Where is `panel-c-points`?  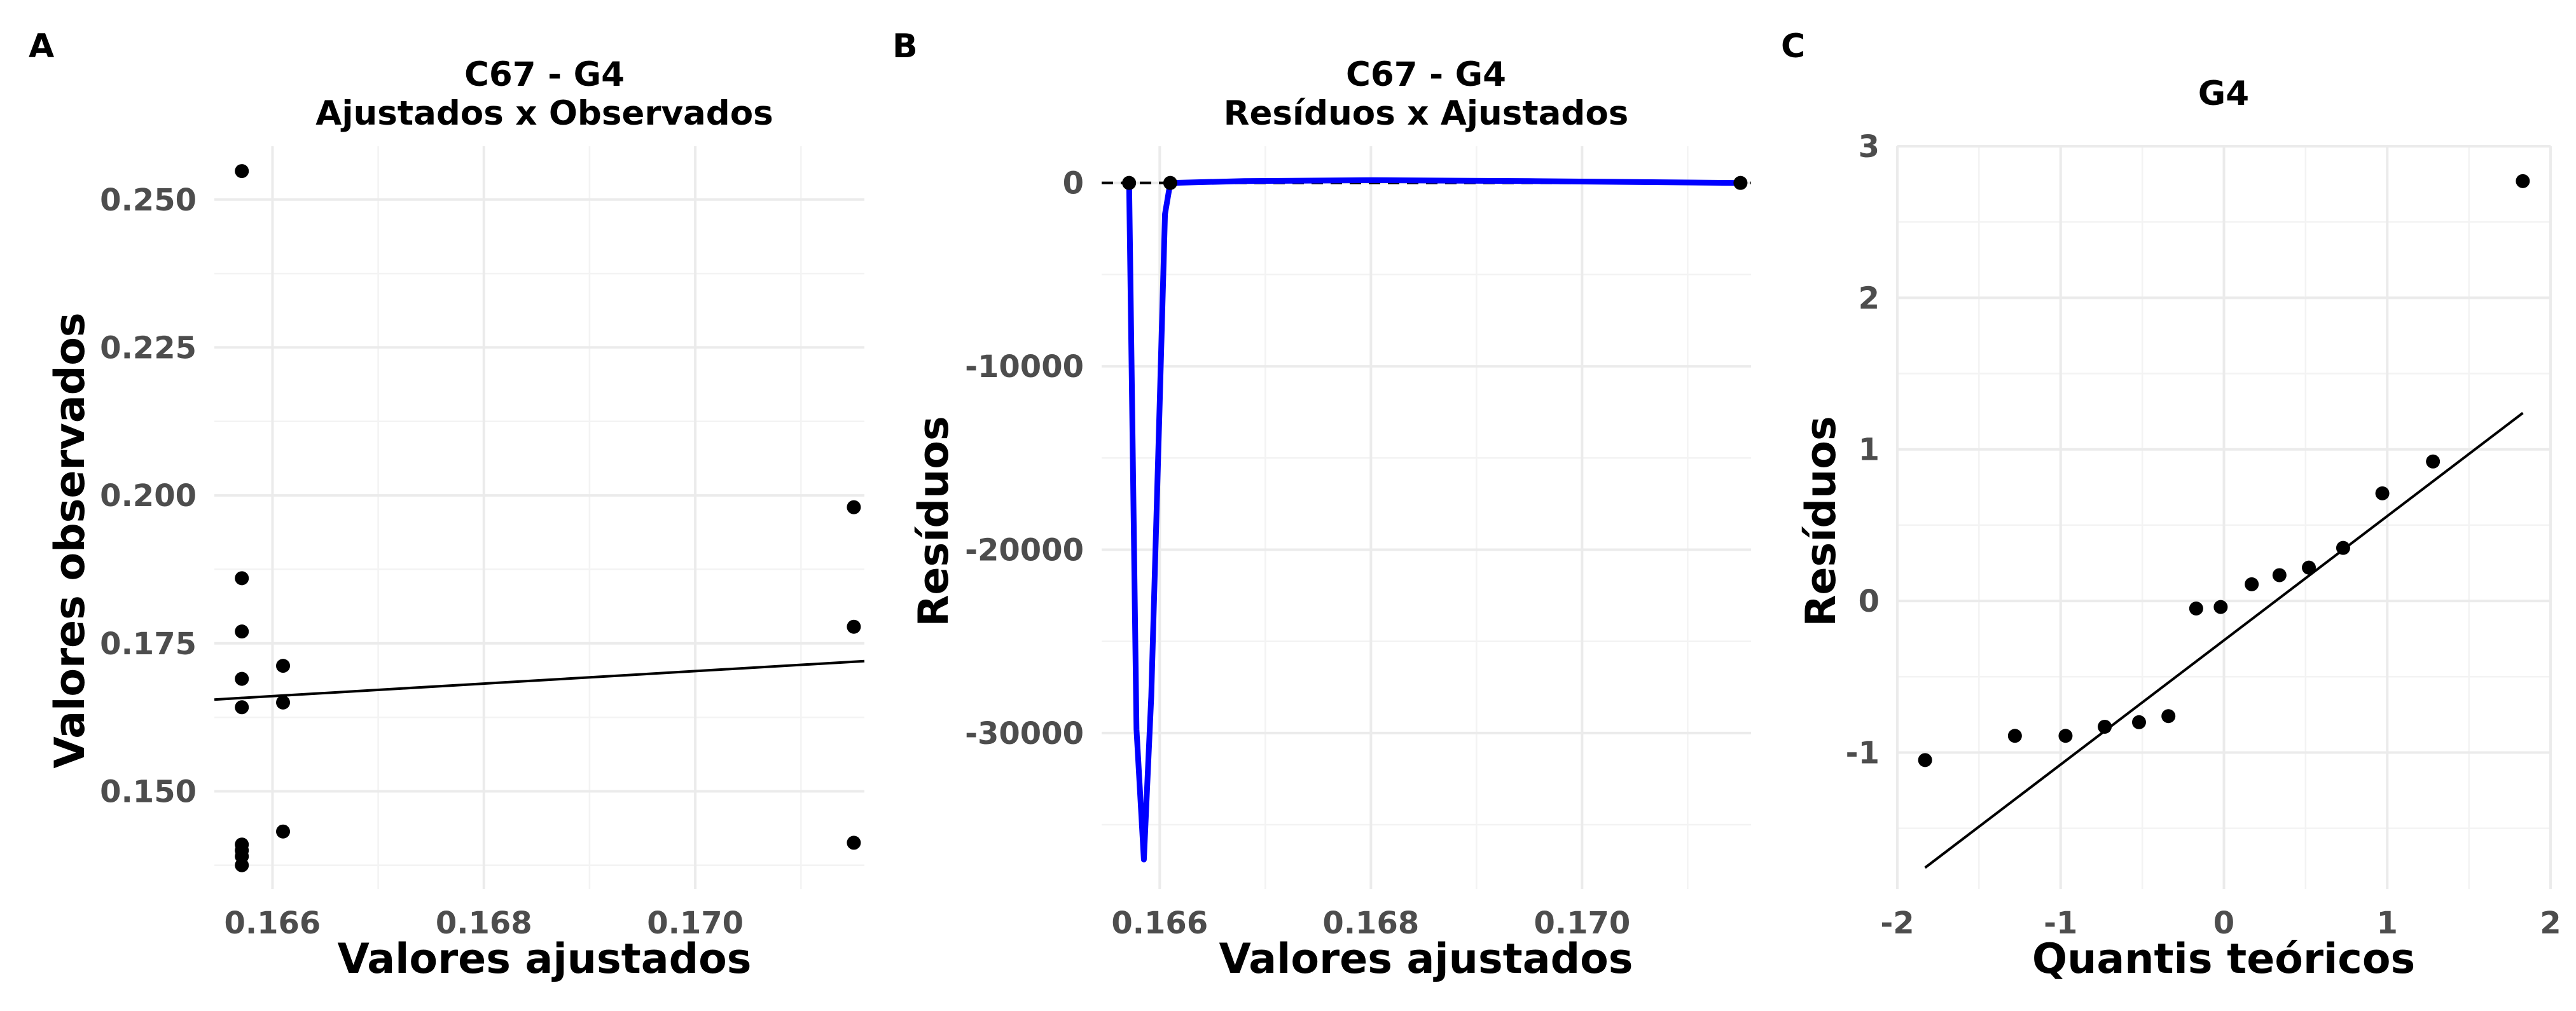
panel-c-points is located at coordinates (2224, 470).